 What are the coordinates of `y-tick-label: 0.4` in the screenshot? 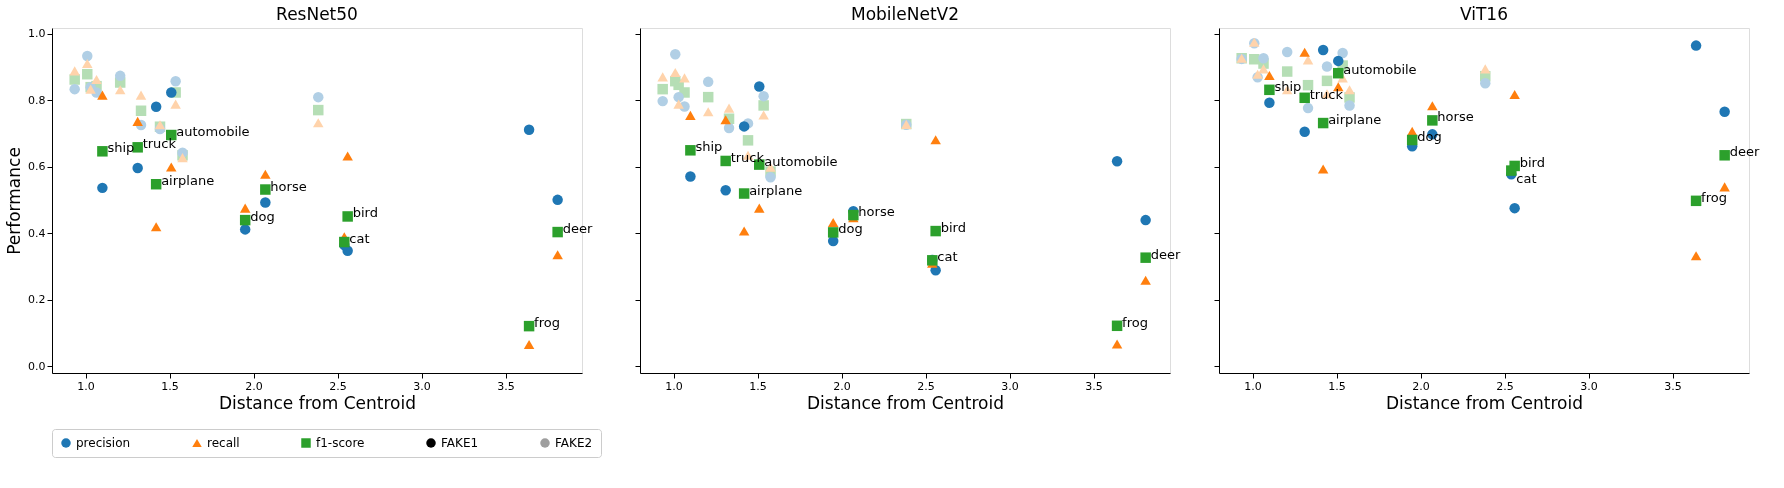 It's located at (37, 233).